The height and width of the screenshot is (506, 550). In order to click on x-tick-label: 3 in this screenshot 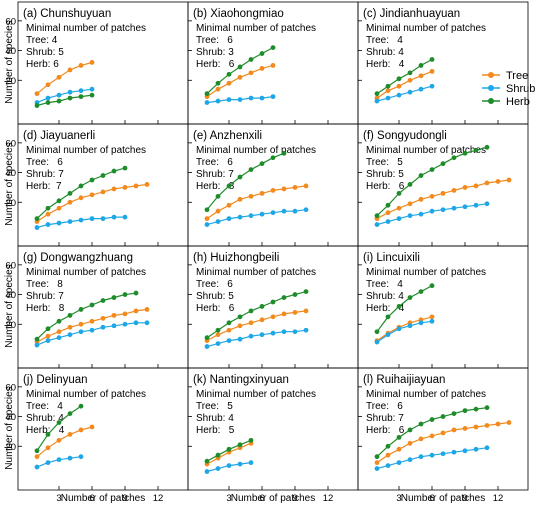, I will do `click(228, 498)`.